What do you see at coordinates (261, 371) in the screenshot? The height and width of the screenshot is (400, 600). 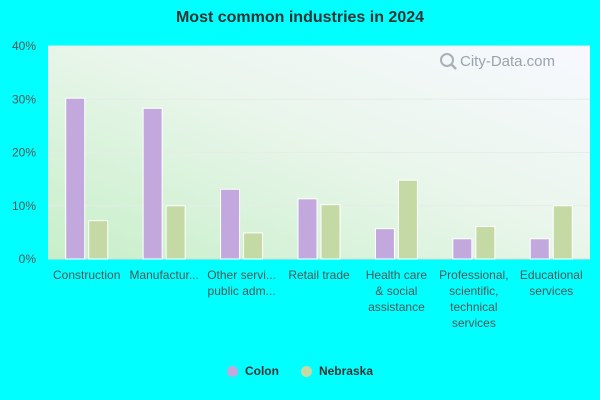 I see `legend-label: Colon` at bounding box center [261, 371].